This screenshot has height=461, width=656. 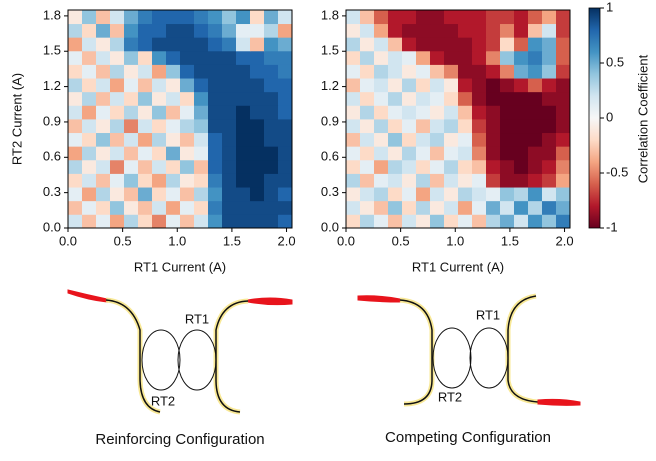 I want to click on laser-tip, so click(x=379, y=299).